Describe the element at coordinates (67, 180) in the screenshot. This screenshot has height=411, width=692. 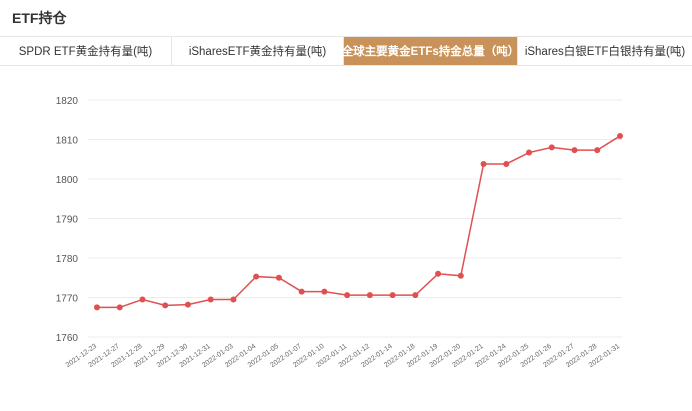
I see `y-tick-label: 1800` at that location.